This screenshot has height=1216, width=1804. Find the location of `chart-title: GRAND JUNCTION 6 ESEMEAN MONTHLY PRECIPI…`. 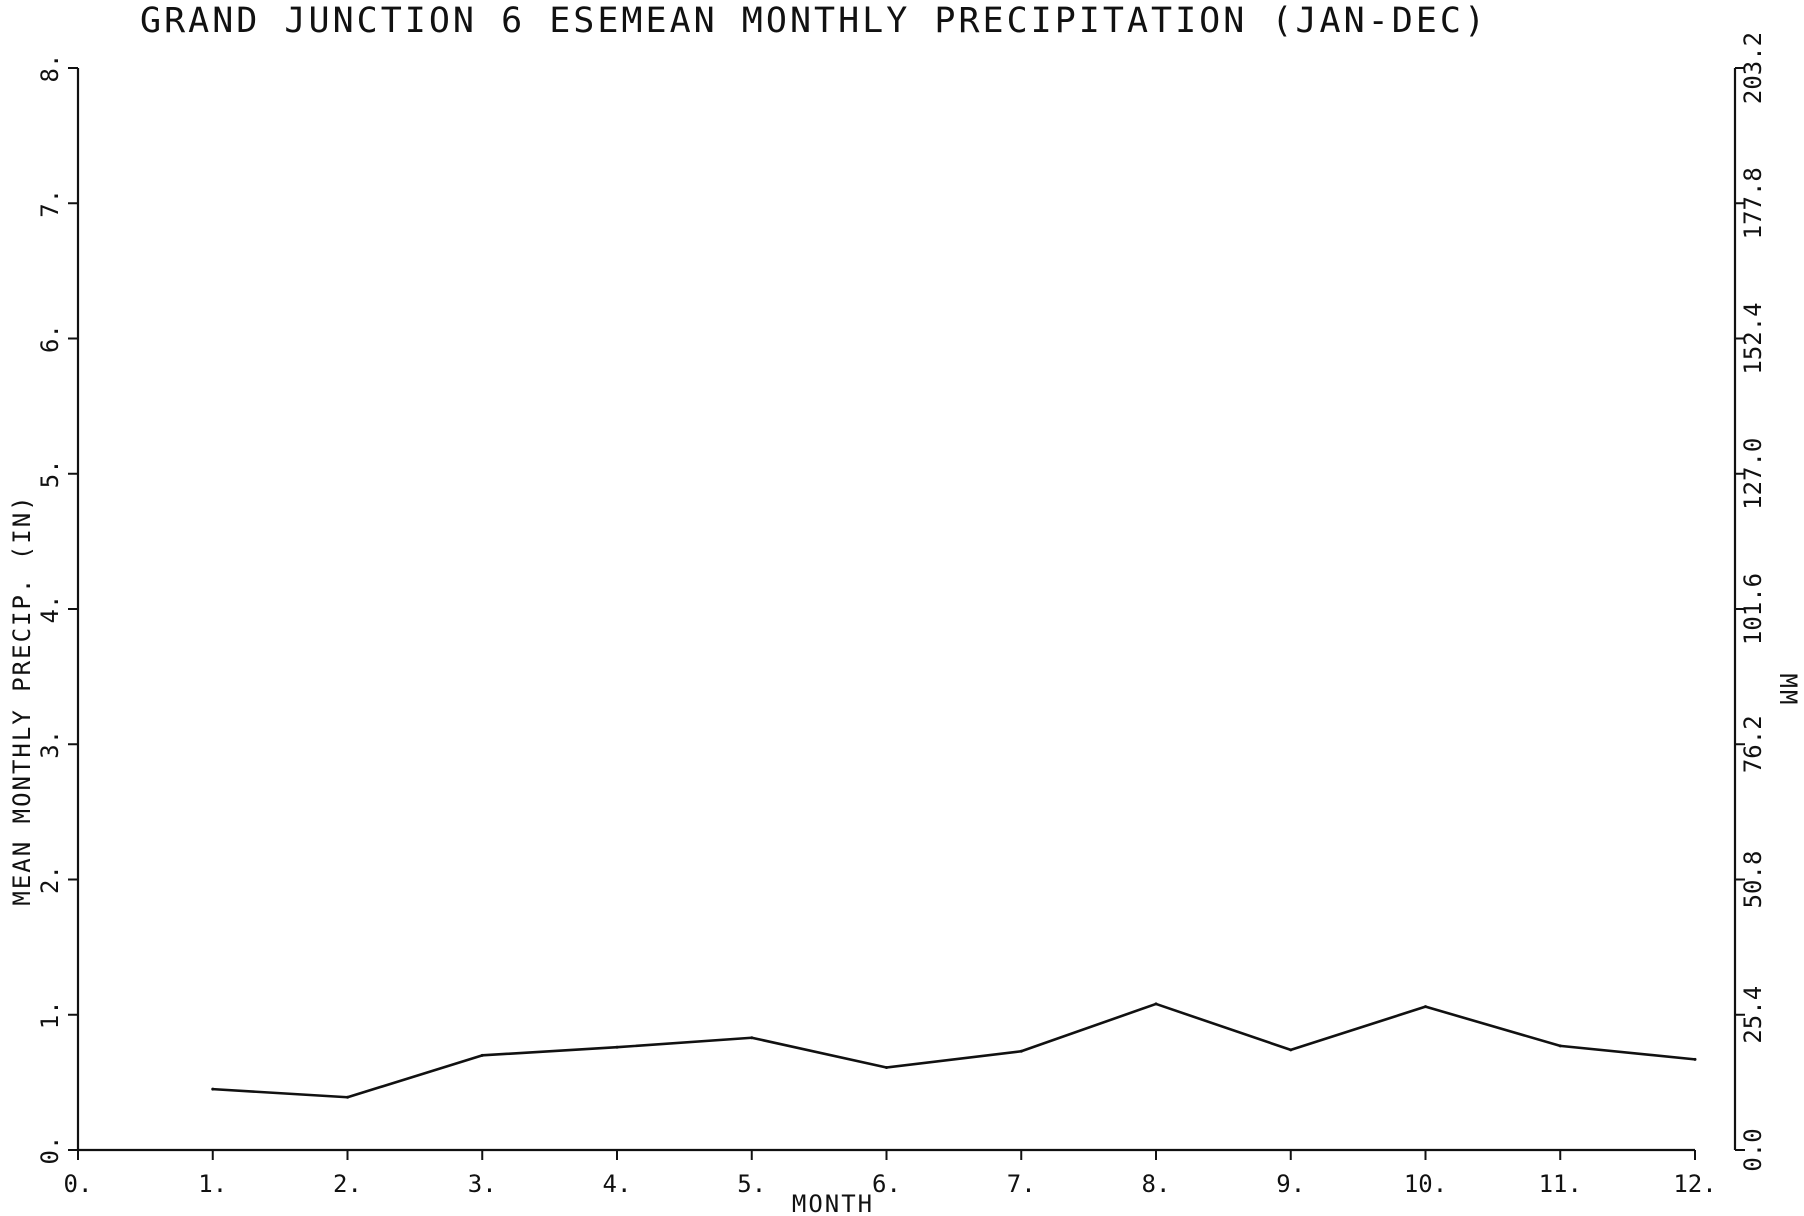

chart-title: GRAND JUNCTION 6 ESEMEAN MONTHLY PRECIPI… is located at coordinates (814, 21).